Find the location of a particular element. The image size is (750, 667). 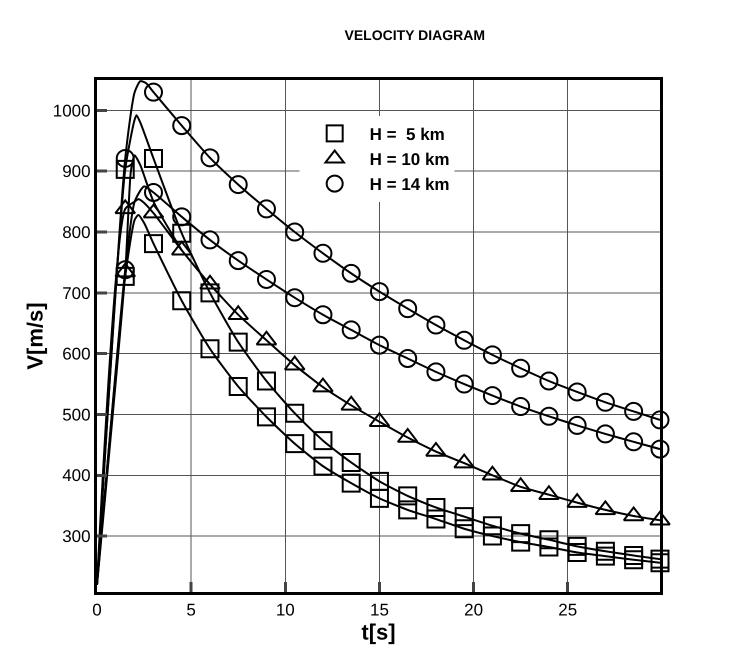

y-tick-label: 700 is located at coordinates (76, 293).